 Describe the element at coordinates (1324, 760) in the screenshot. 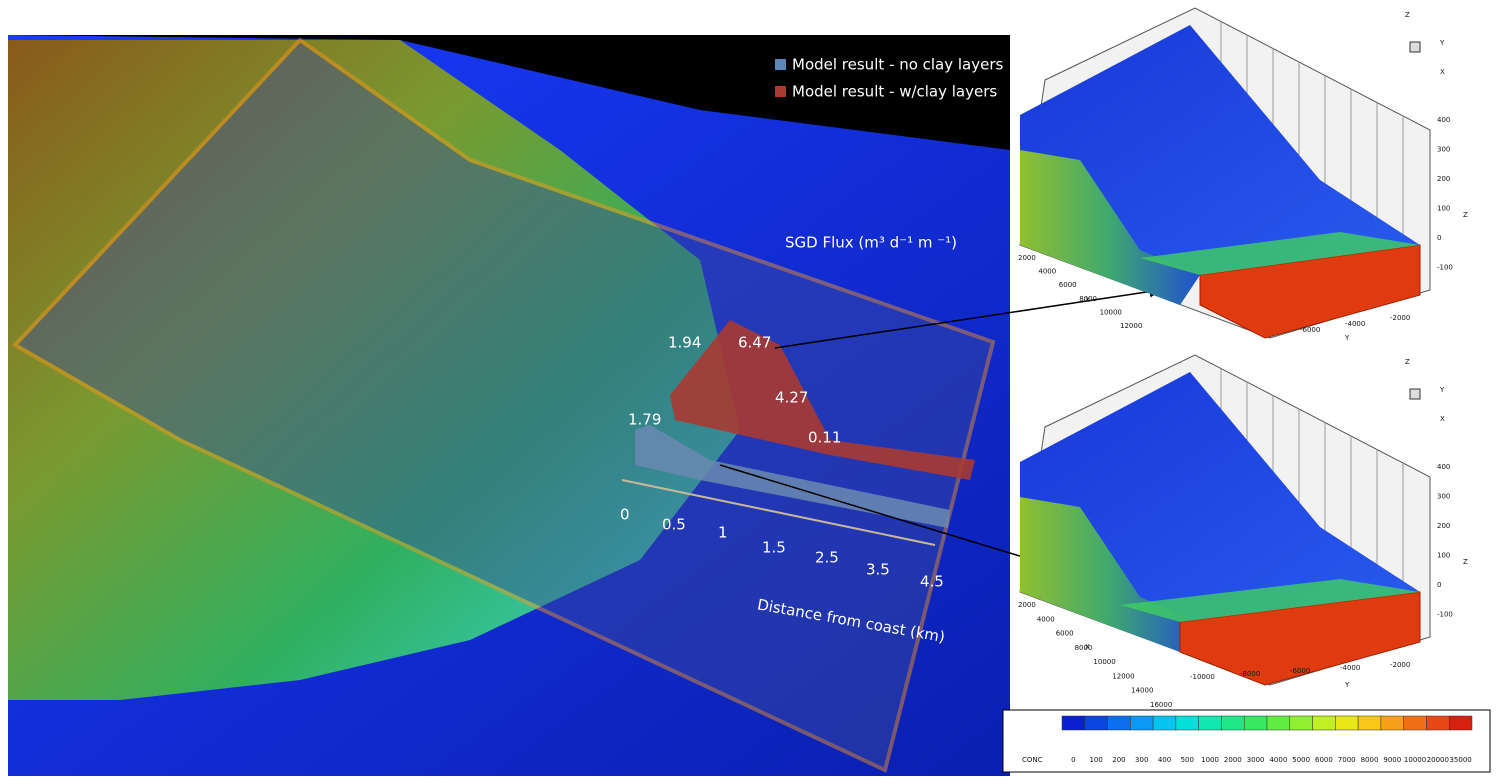

I see `colorbar-label: 6000` at that location.